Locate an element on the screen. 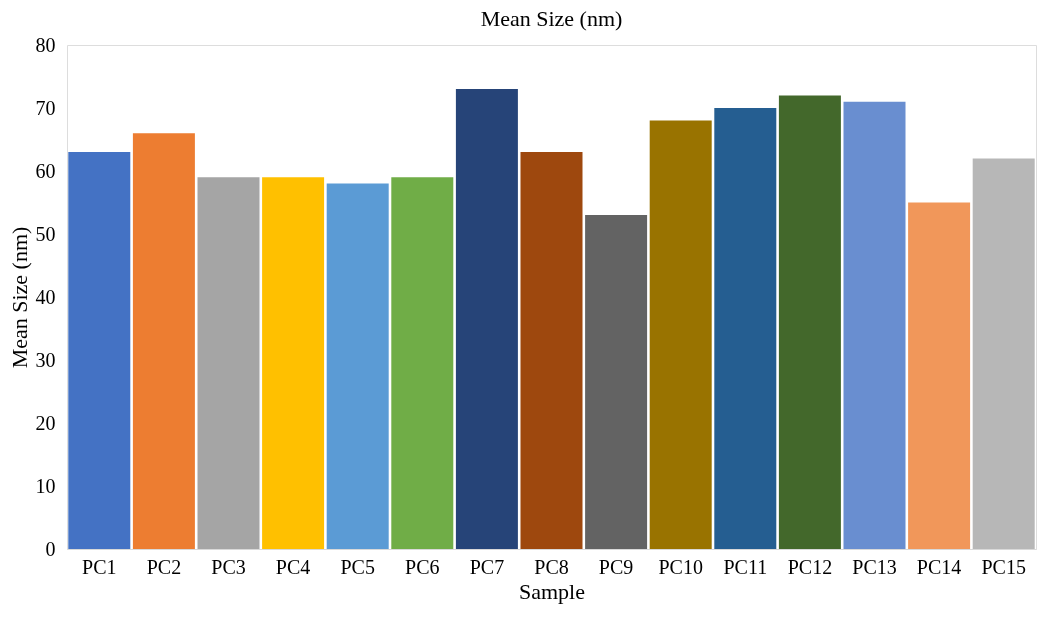 This screenshot has width=1056, height=632. x-tick-label: PC3 is located at coordinates (228, 566).